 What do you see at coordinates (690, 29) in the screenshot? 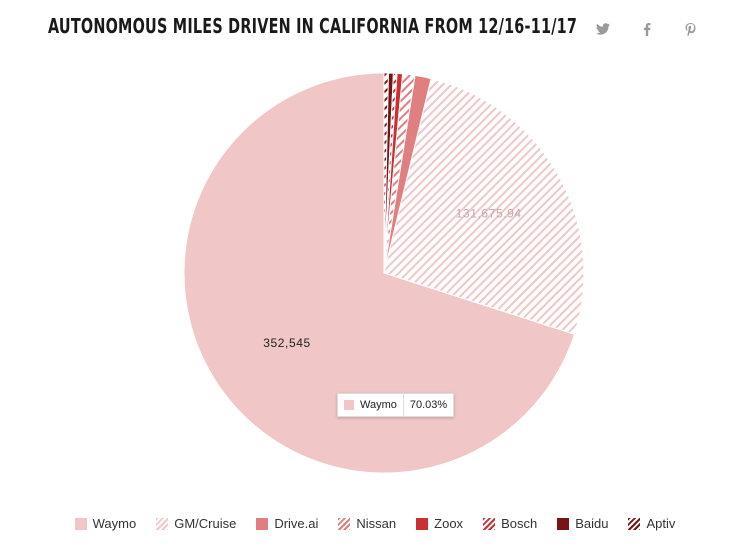
I see `pinterest-icon` at bounding box center [690, 29].